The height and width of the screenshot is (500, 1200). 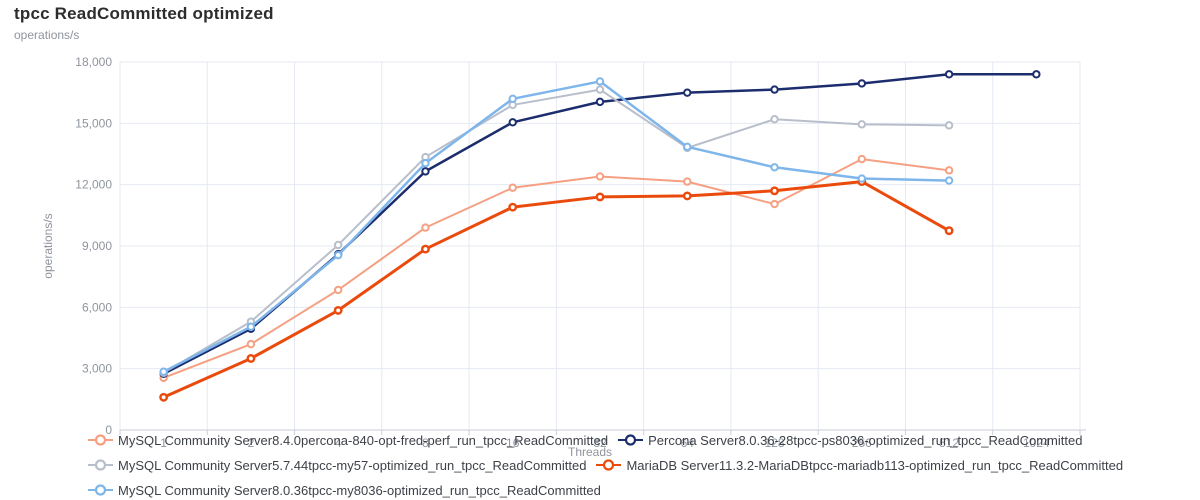 What do you see at coordinates (600, 443) in the screenshot?
I see `x-tick-label: 32` at bounding box center [600, 443].